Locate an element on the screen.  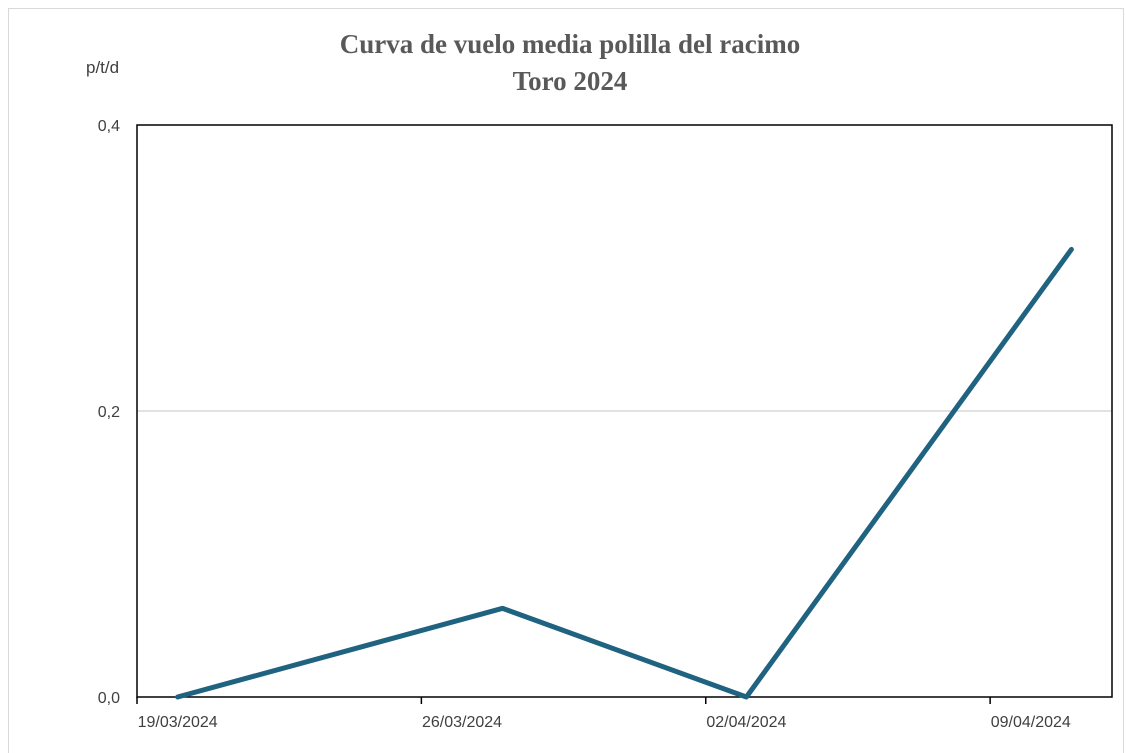
x-axis-ticks is located at coordinates (563, 700).